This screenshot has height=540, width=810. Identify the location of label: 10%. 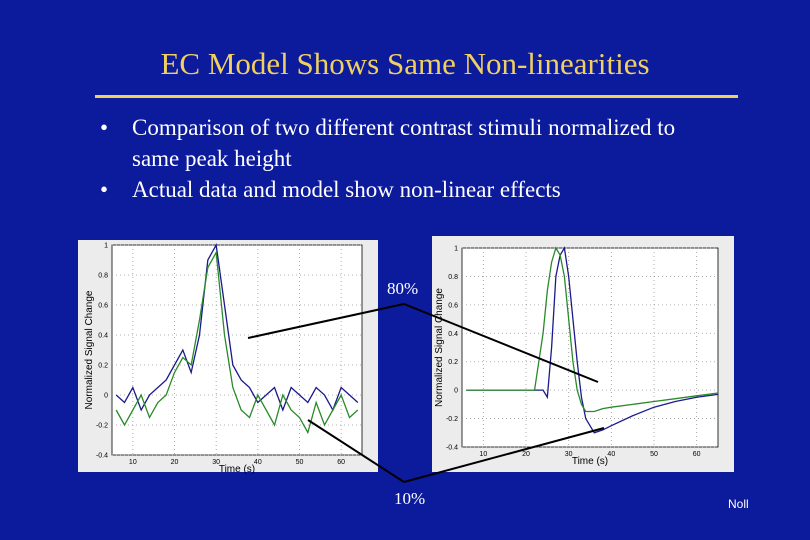
(409, 498).